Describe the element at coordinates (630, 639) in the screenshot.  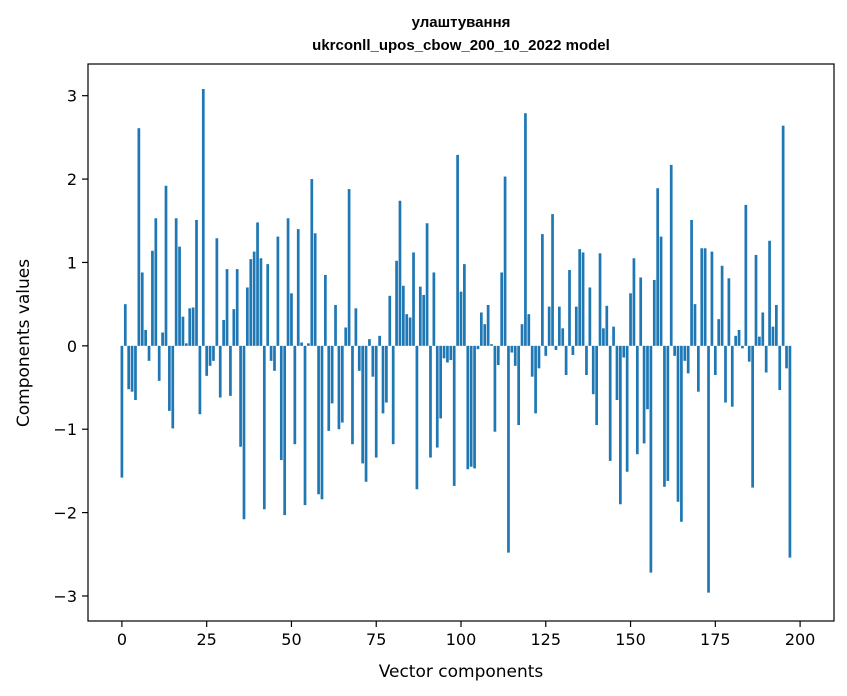
I see `x-tick-label: 150` at that location.